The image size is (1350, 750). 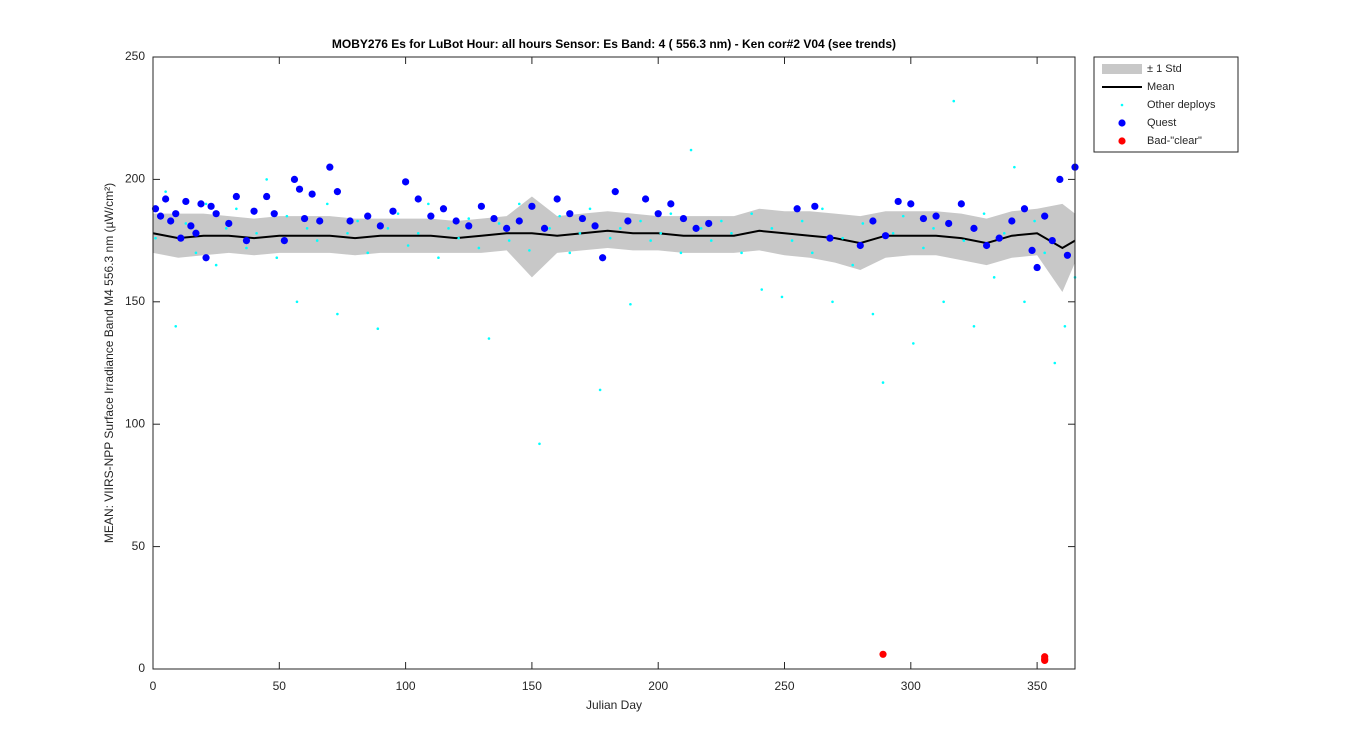 I want to click on x-tick-label: 100, so click(x=406, y=686).